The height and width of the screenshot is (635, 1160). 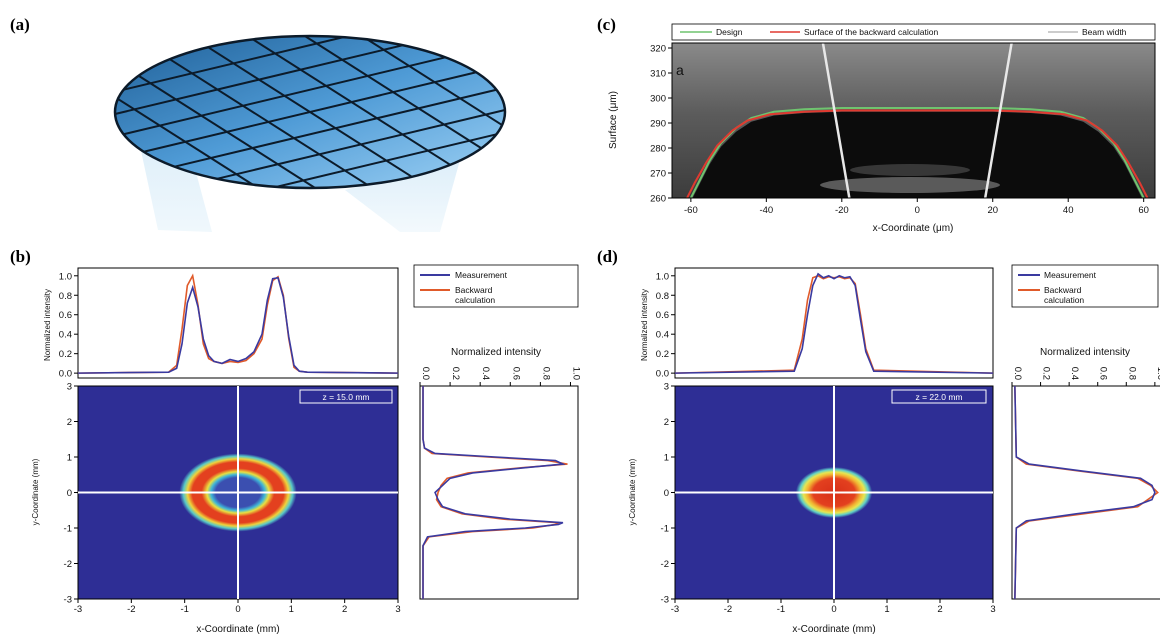 I want to click on panel-b-xlabel: x-Coordinate (mm), so click(x=237, y=629).